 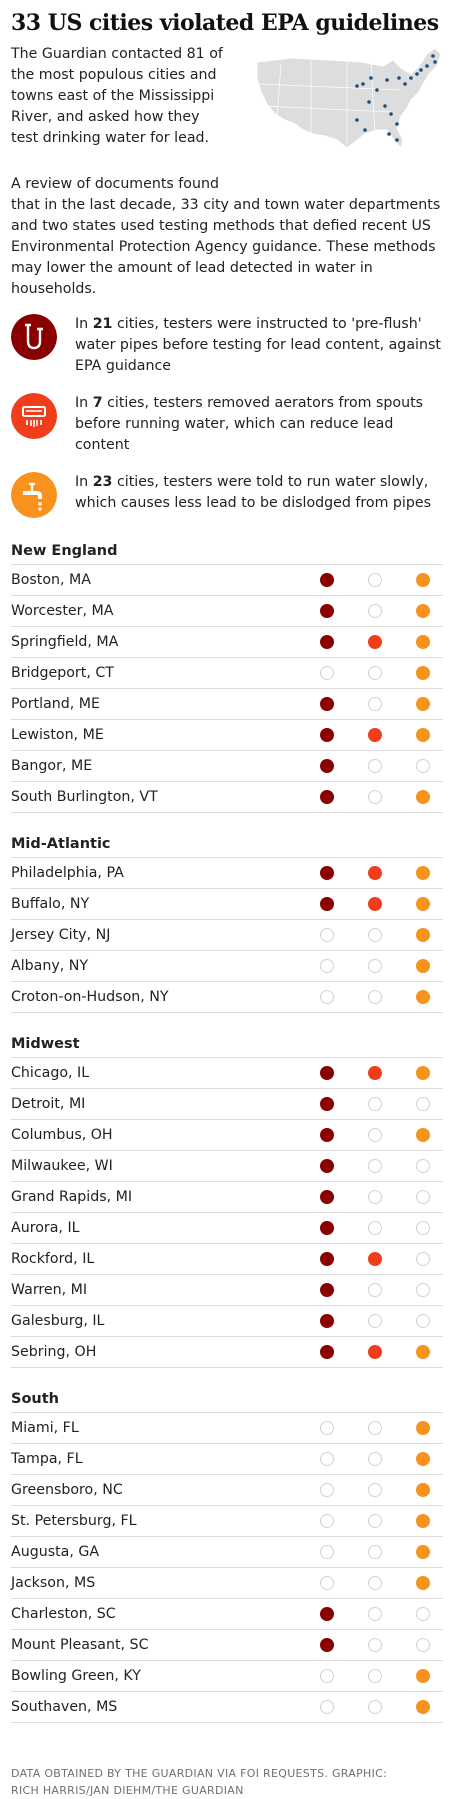 I want to click on intro-line: River, and asked how they, so click(x=105, y=117).